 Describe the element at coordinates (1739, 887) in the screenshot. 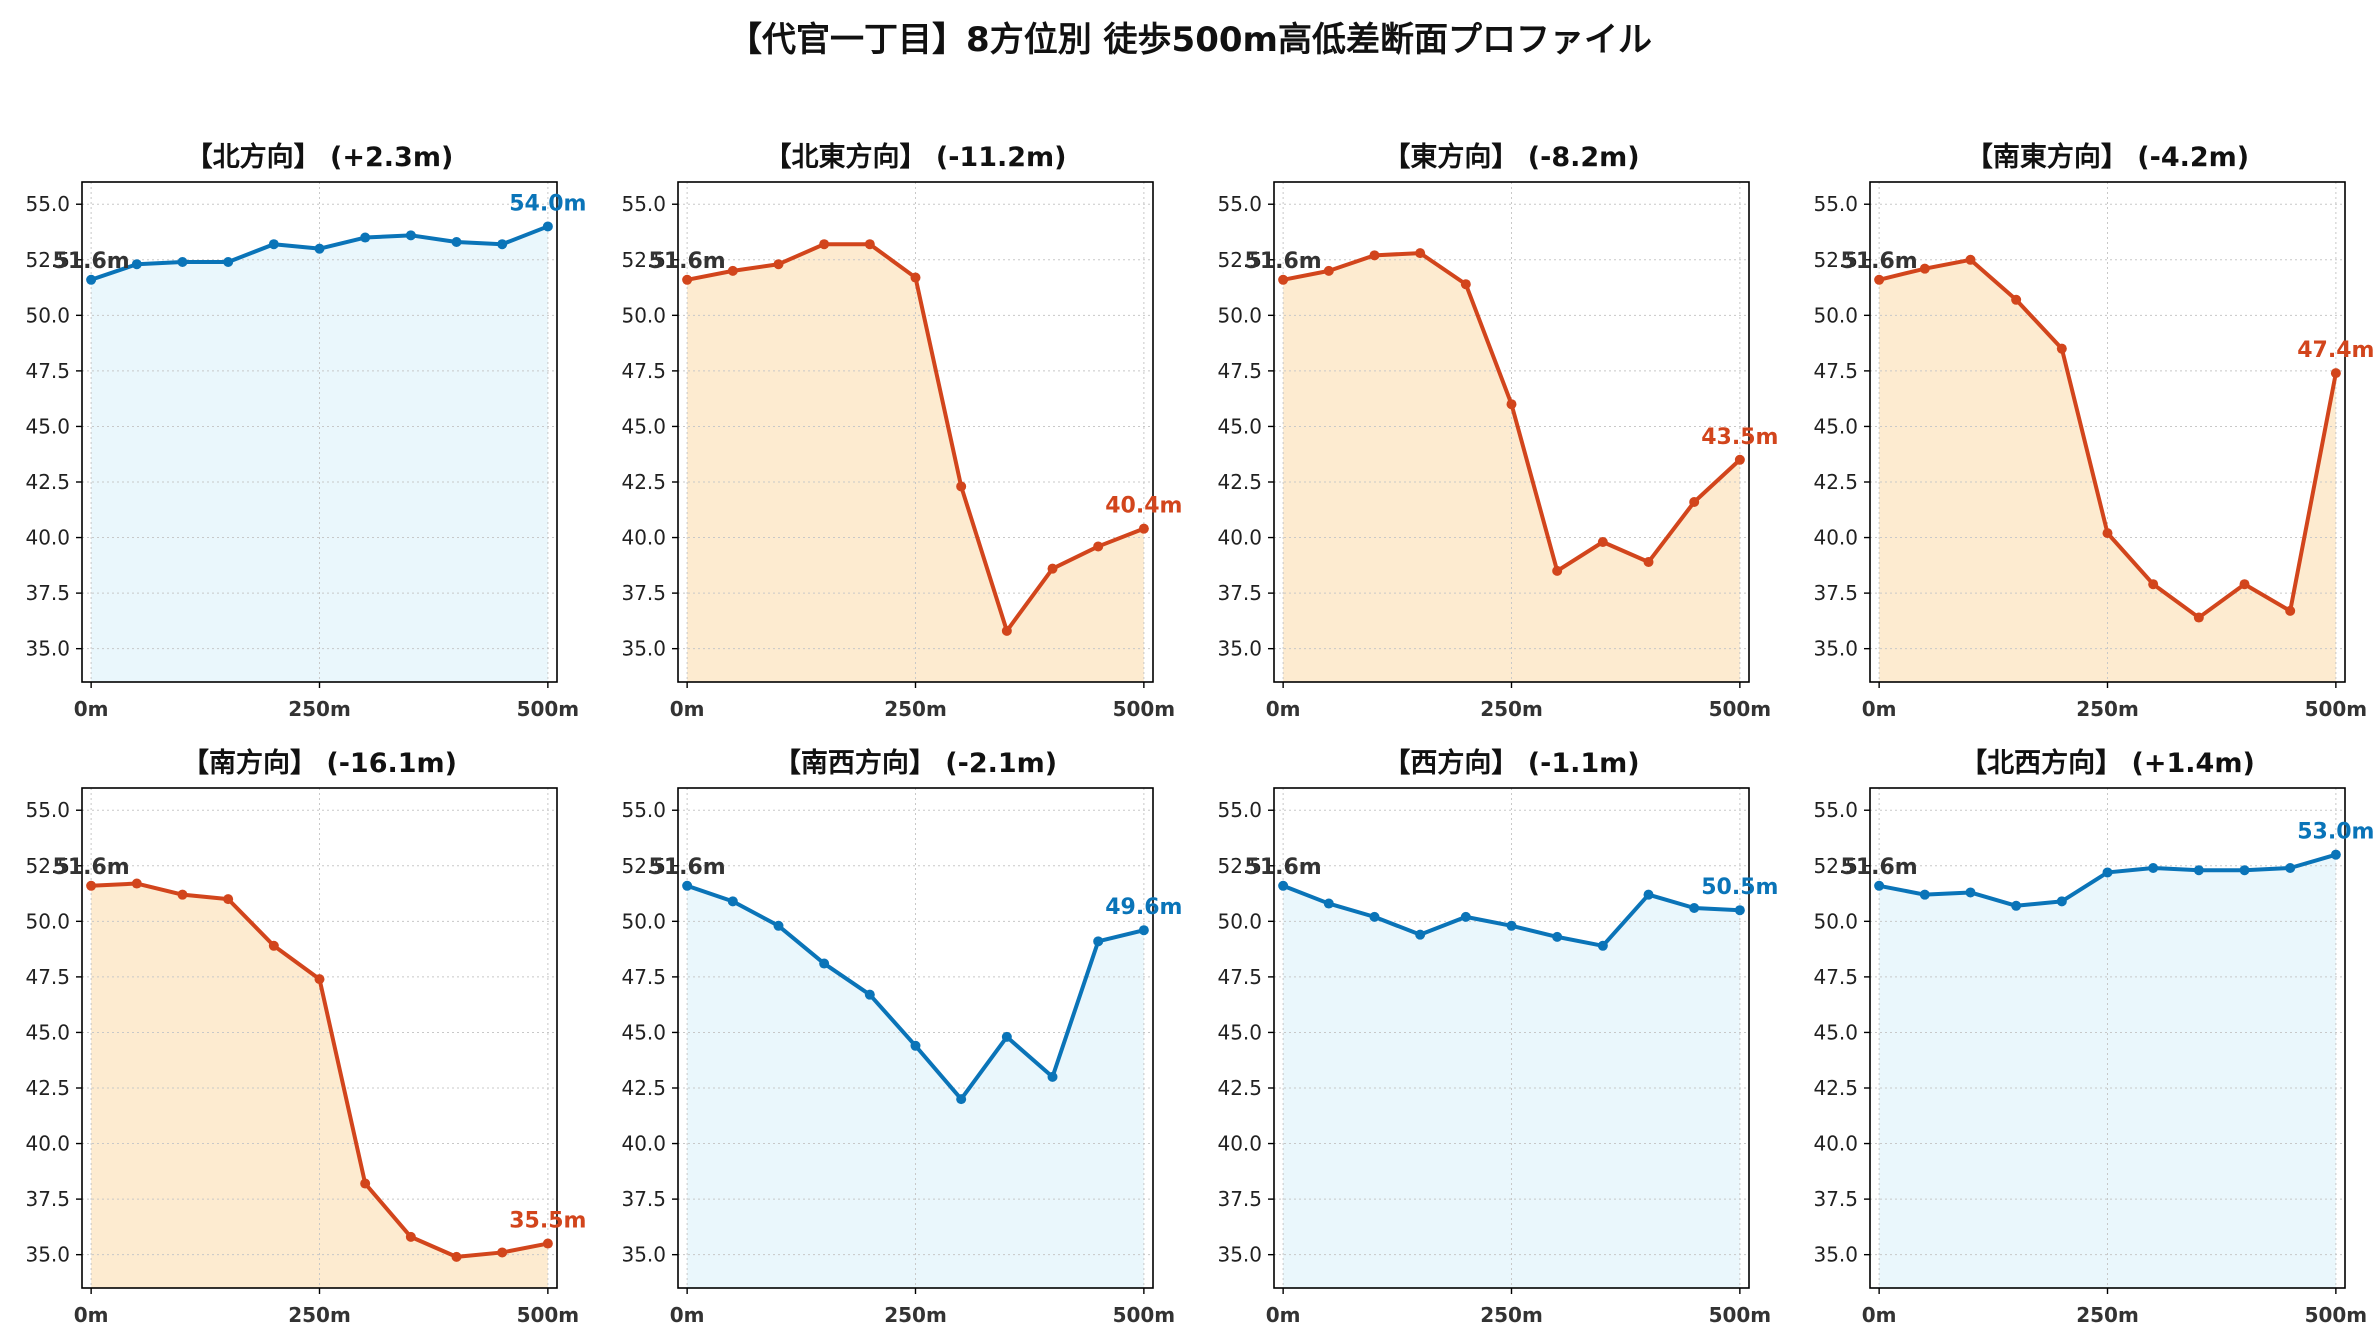

I see `end-label: 50.5m` at that location.